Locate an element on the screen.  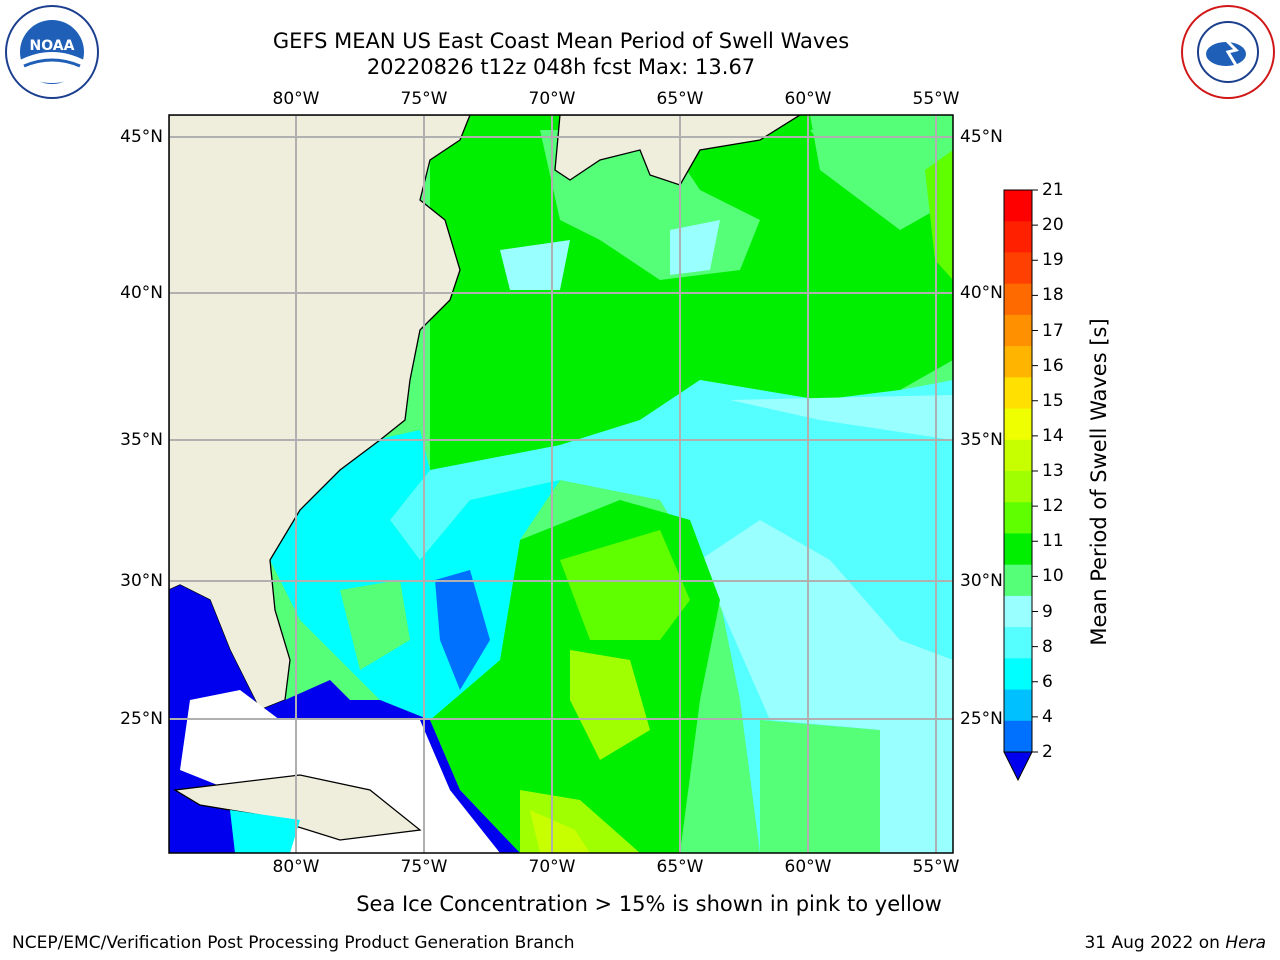
band-8-9-gom is located at coordinates (695, 247).